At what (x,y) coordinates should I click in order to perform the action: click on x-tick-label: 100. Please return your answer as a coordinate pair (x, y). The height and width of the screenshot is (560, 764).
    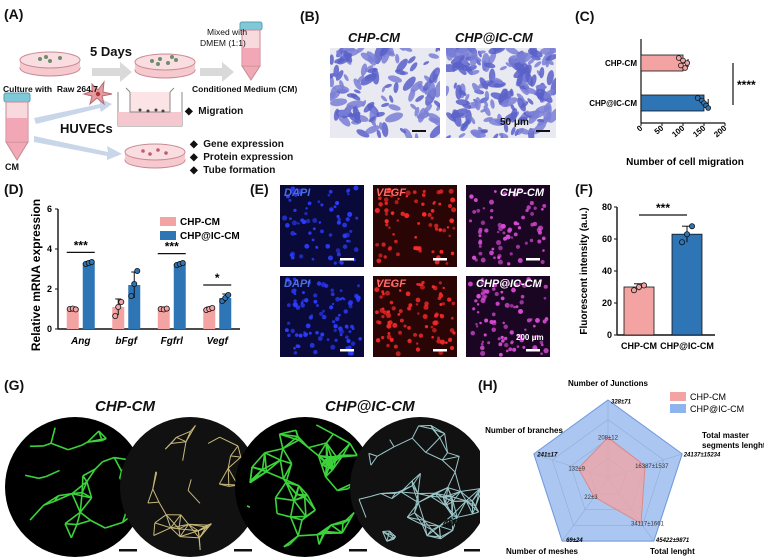
    Looking at the image, I should click on (678, 131).